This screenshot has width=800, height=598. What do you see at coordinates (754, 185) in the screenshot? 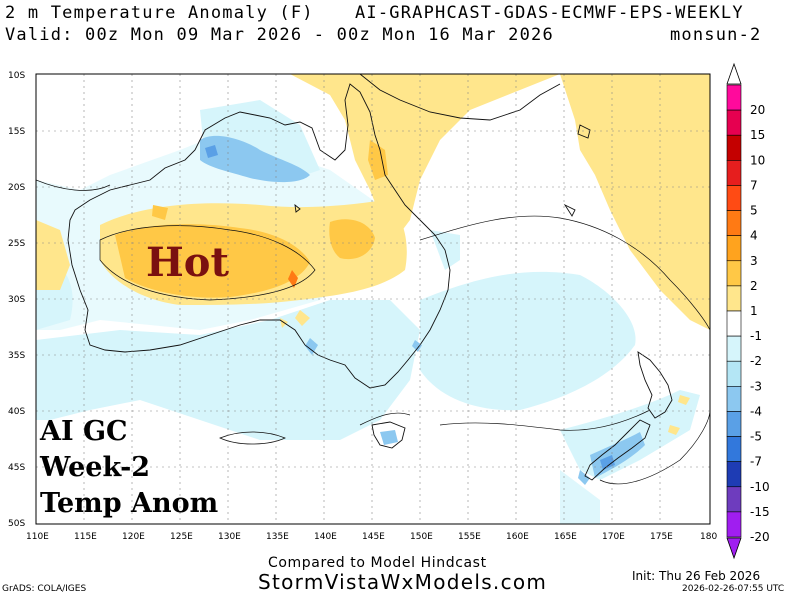
I see `colorbar-label: 7` at bounding box center [754, 185].